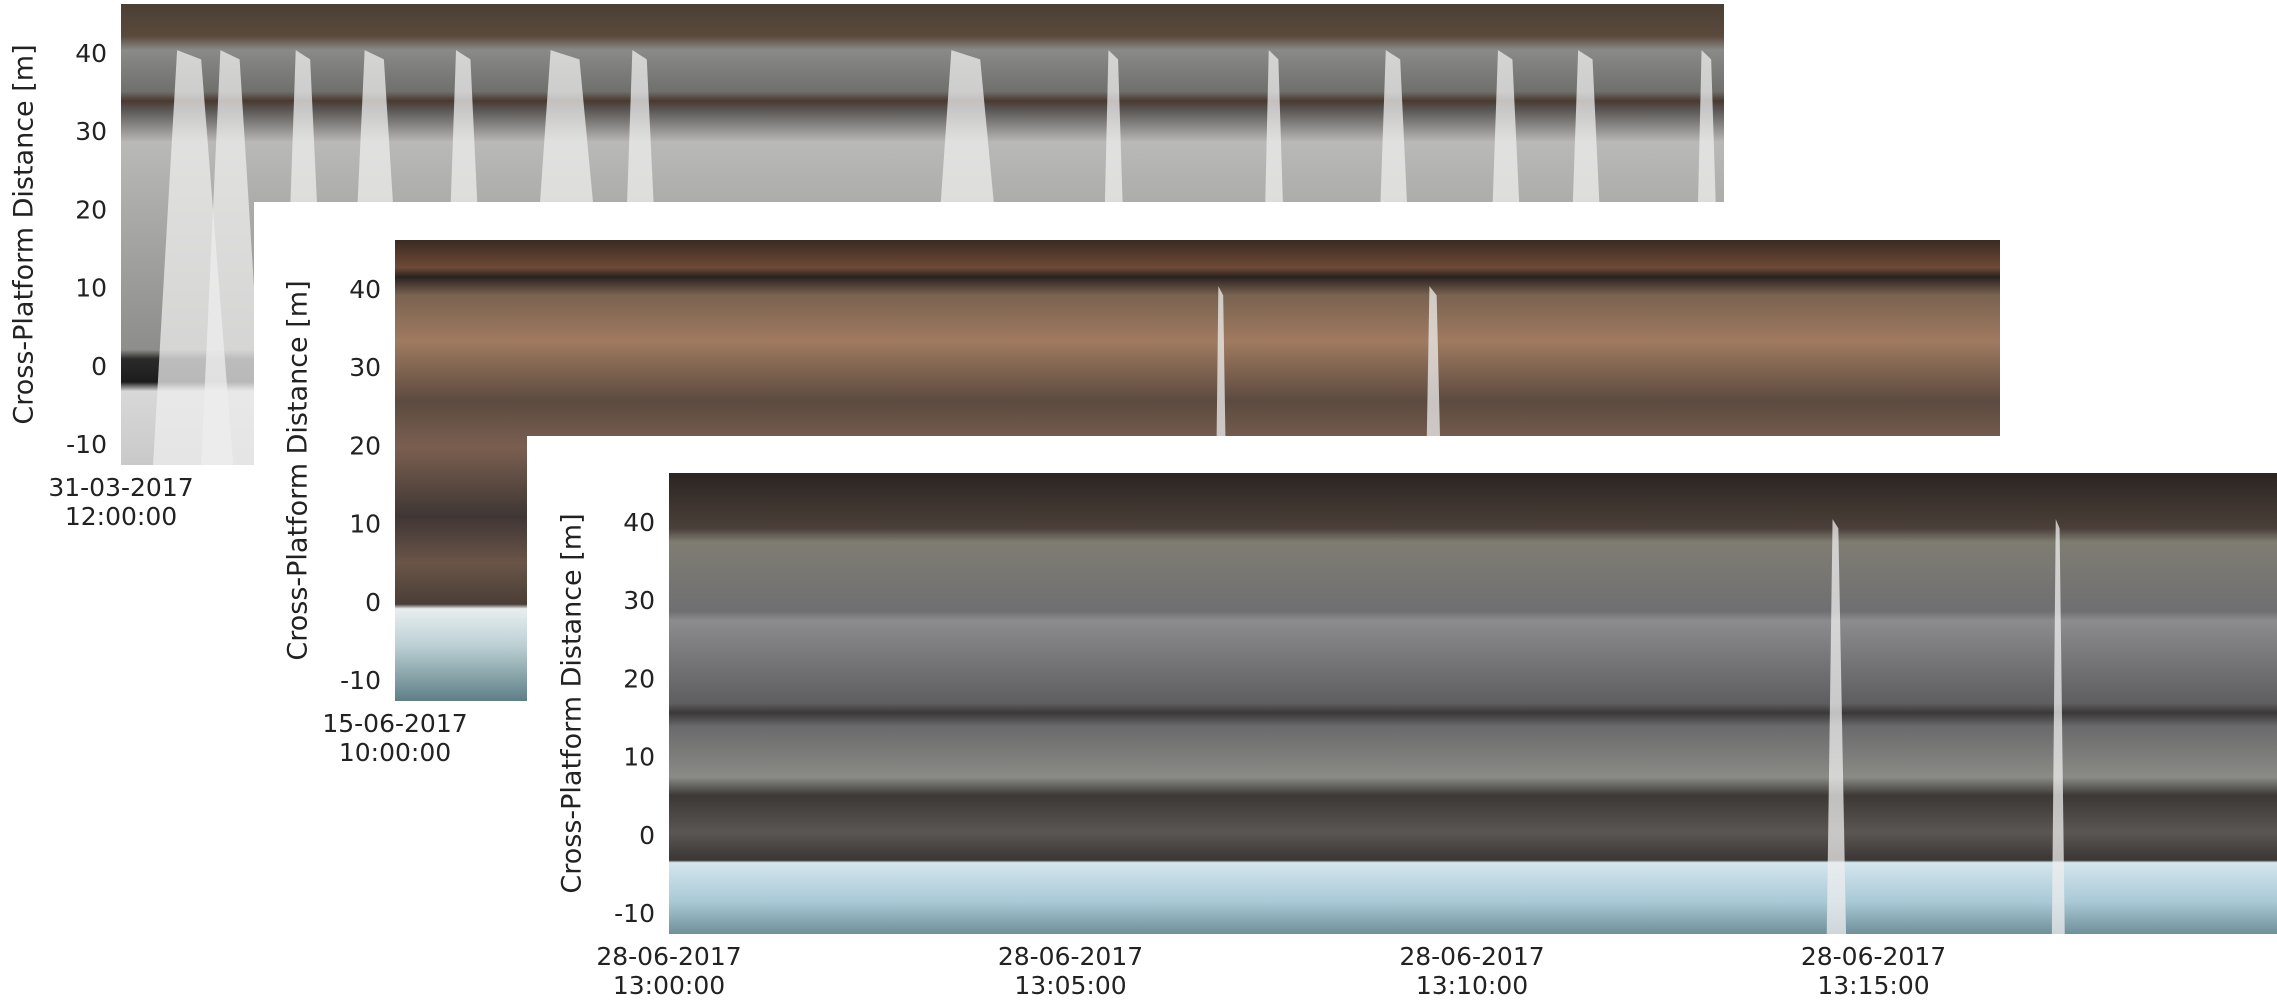 The height and width of the screenshot is (1003, 2277). I want to click on x-tick-time: 13:10:00, so click(1472, 985).